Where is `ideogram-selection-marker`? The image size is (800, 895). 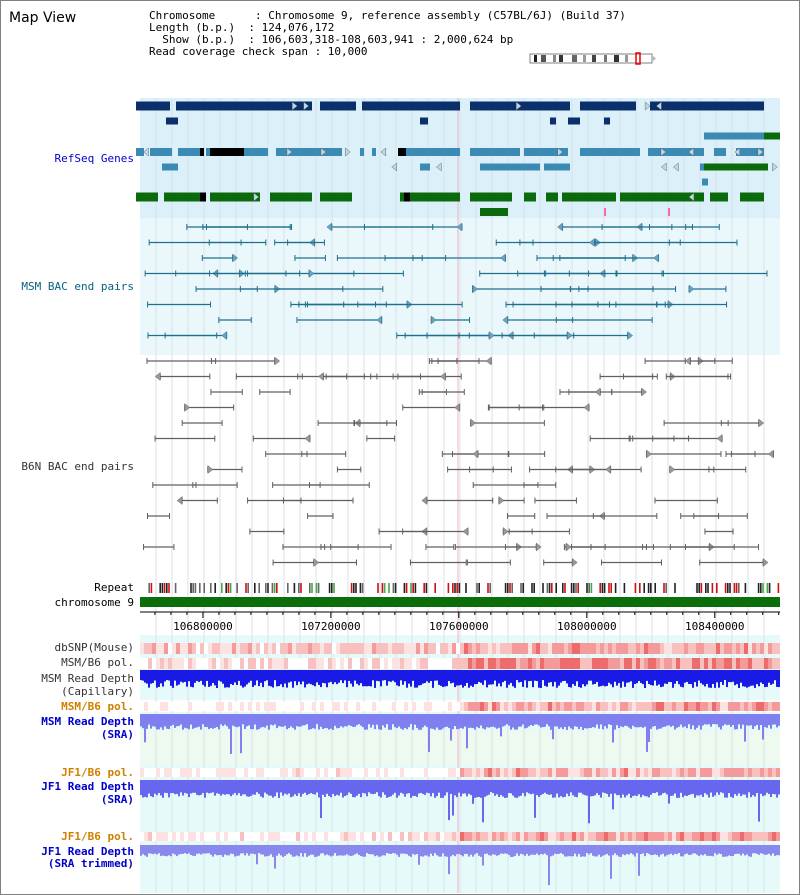
ideogram-selection-marker is located at coordinates (638, 58).